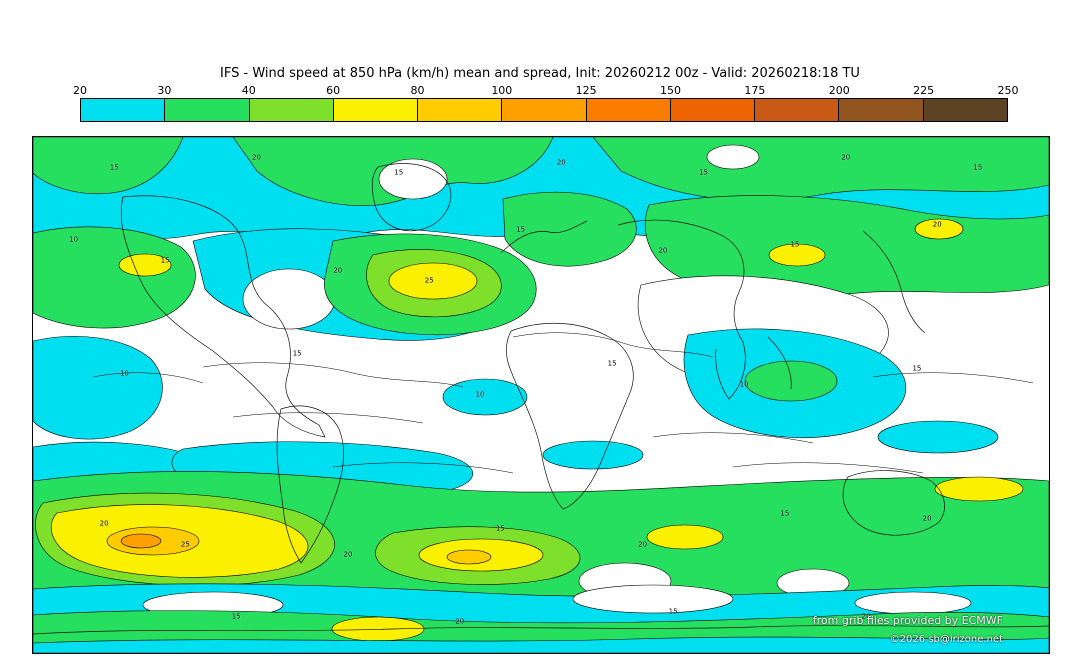 This screenshot has height=658, width=1080. What do you see at coordinates (502, 90) in the screenshot?
I see `colorbar-tick-label: 100` at bounding box center [502, 90].